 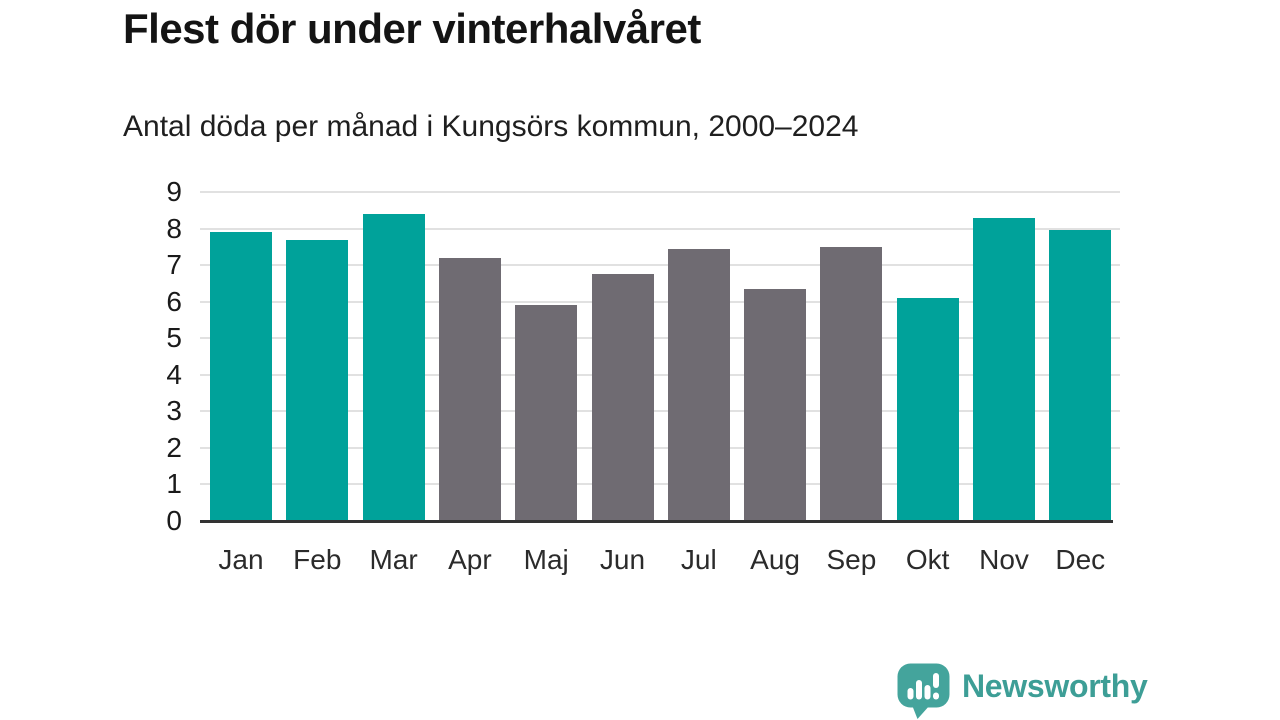 What do you see at coordinates (174, 301) in the screenshot?
I see `y-tick-label-6: 6` at bounding box center [174, 301].